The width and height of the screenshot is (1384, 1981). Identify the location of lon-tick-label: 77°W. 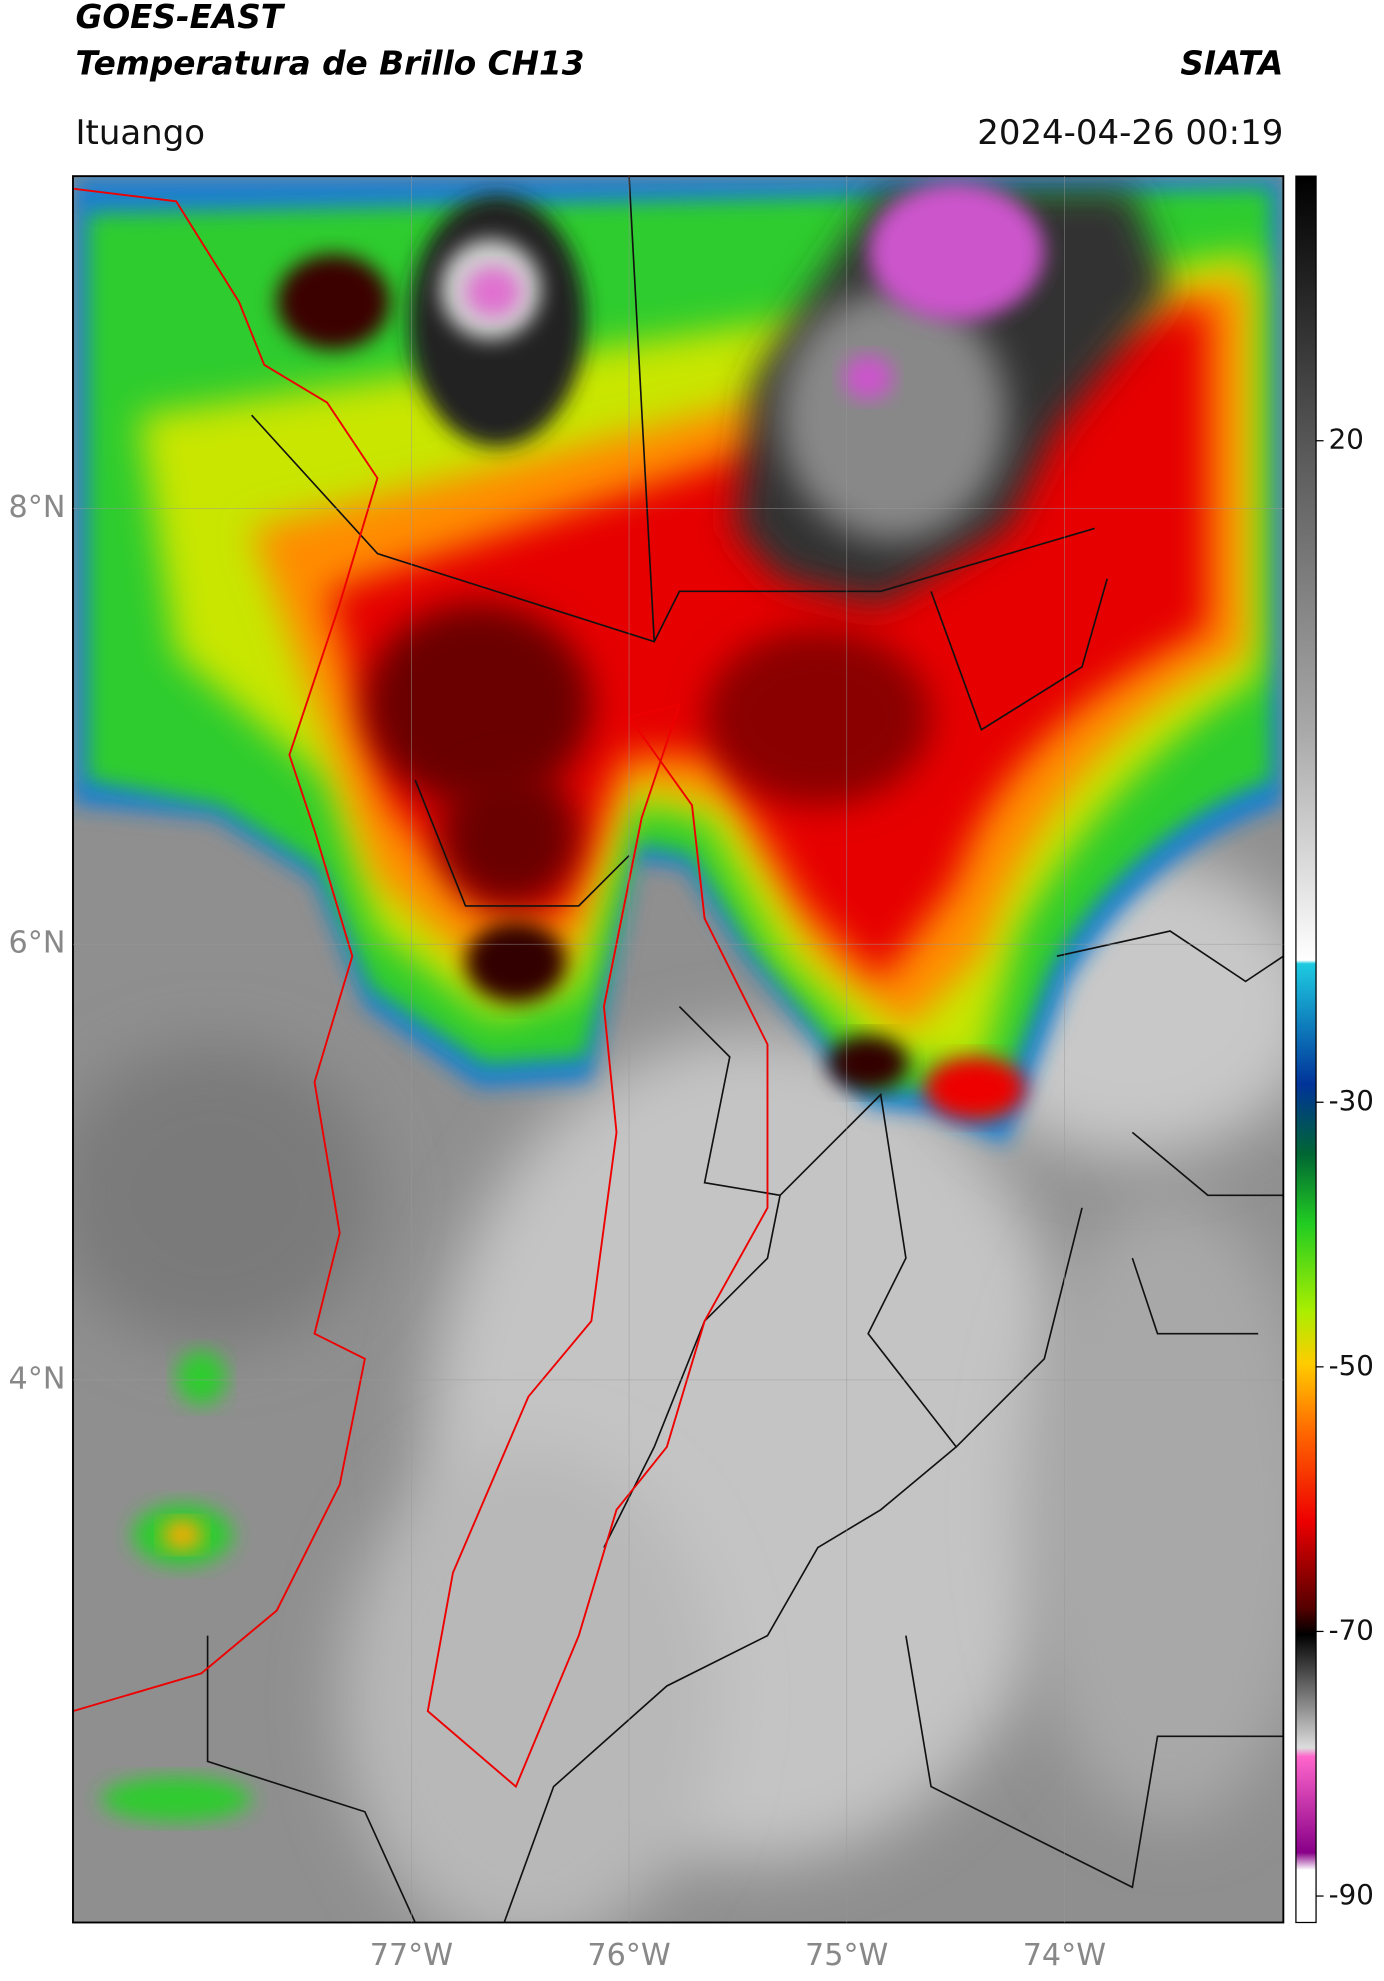
(411, 1955).